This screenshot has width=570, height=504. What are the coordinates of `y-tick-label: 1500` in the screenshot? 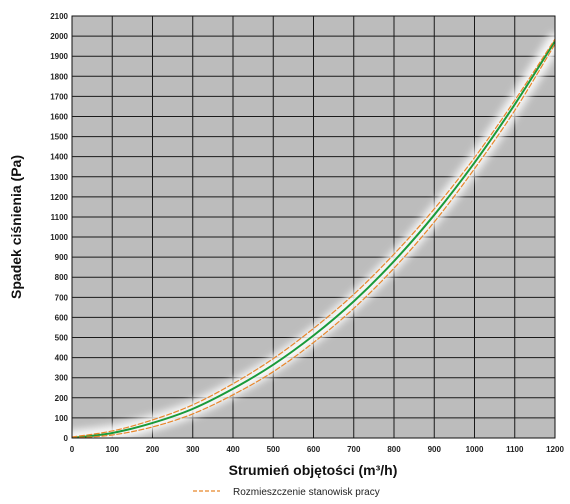 It's located at (59, 137).